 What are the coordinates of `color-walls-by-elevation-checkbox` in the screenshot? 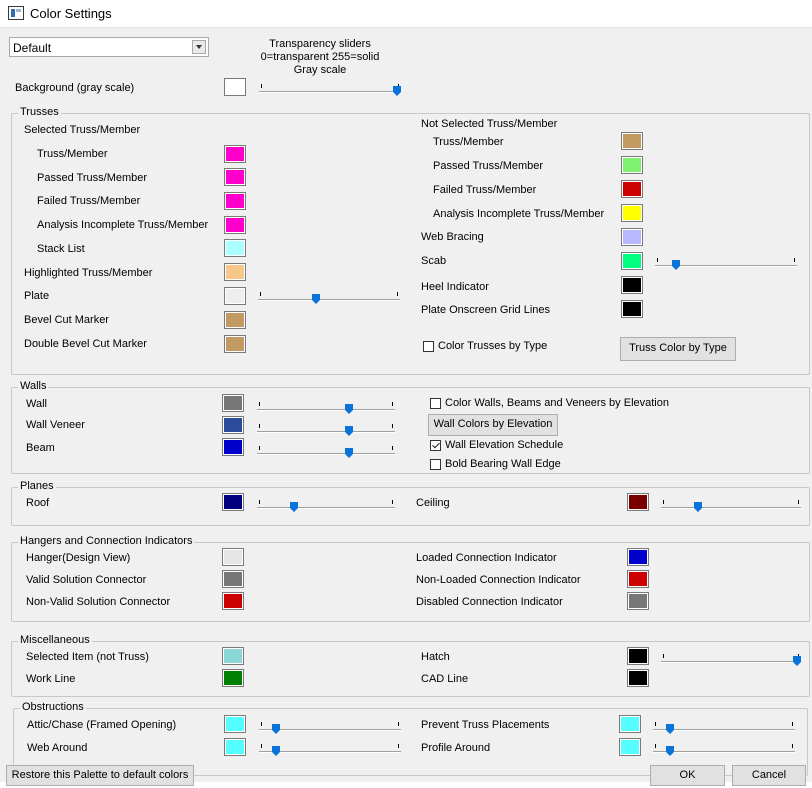 It's located at (435, 403).